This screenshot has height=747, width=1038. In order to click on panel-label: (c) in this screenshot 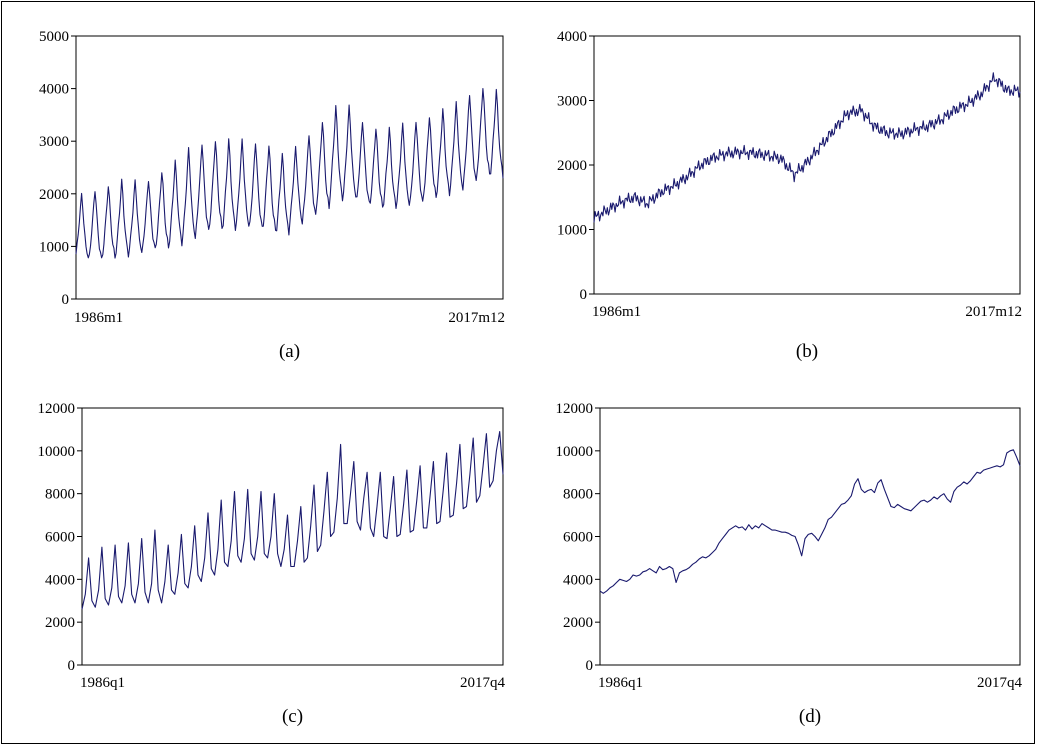, I will do `click(292, 716)`.